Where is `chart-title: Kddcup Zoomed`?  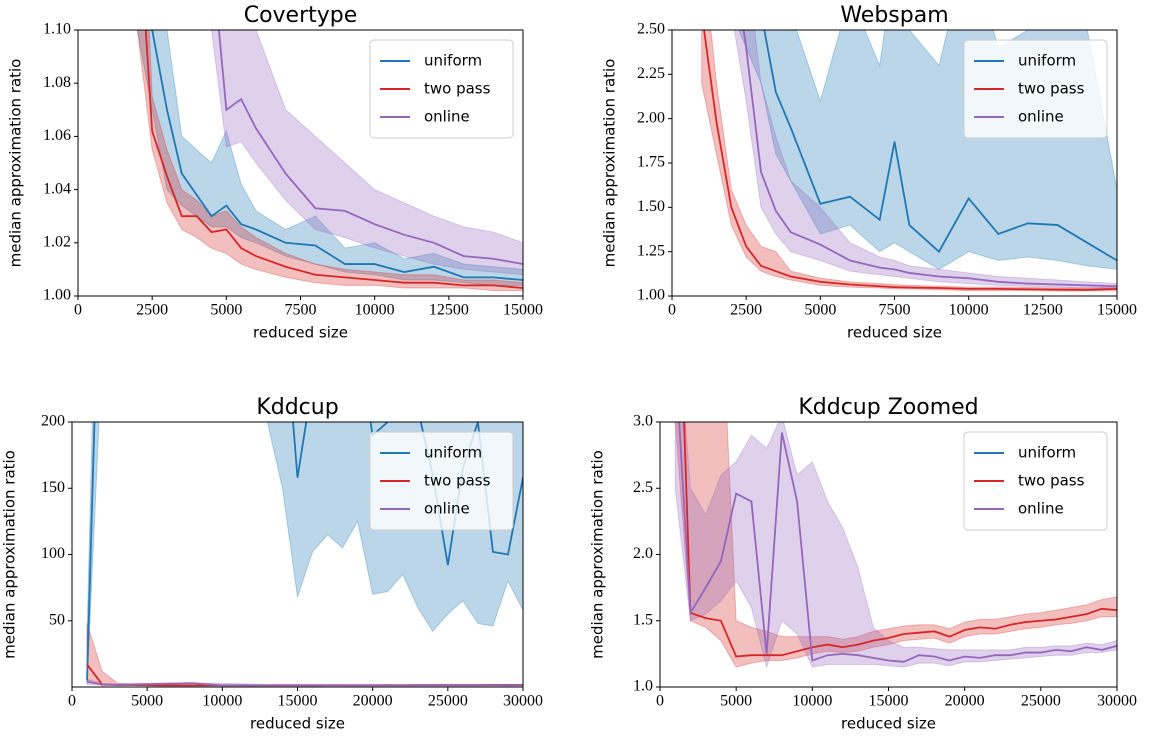 chart-title: Kddcup Zoomed is located at coordinates (888, 407).